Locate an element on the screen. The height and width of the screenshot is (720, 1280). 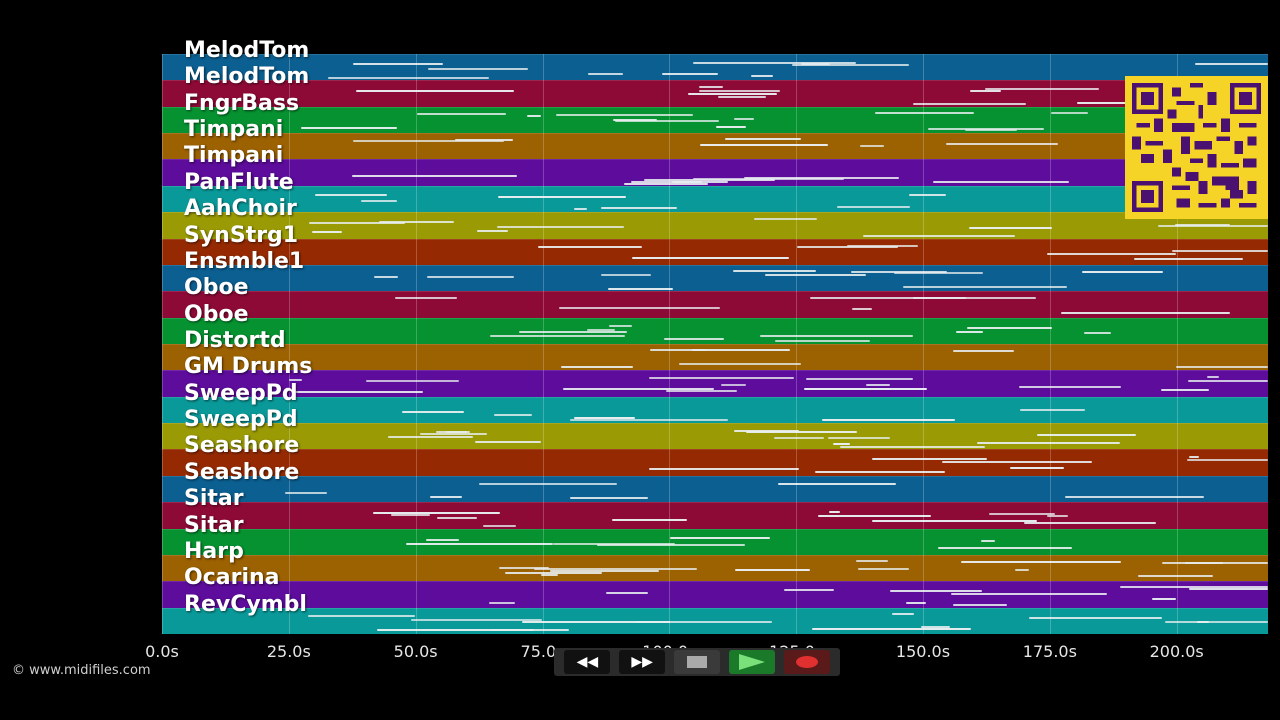
track-label: FngrBass is located at coordinates (242, 103).